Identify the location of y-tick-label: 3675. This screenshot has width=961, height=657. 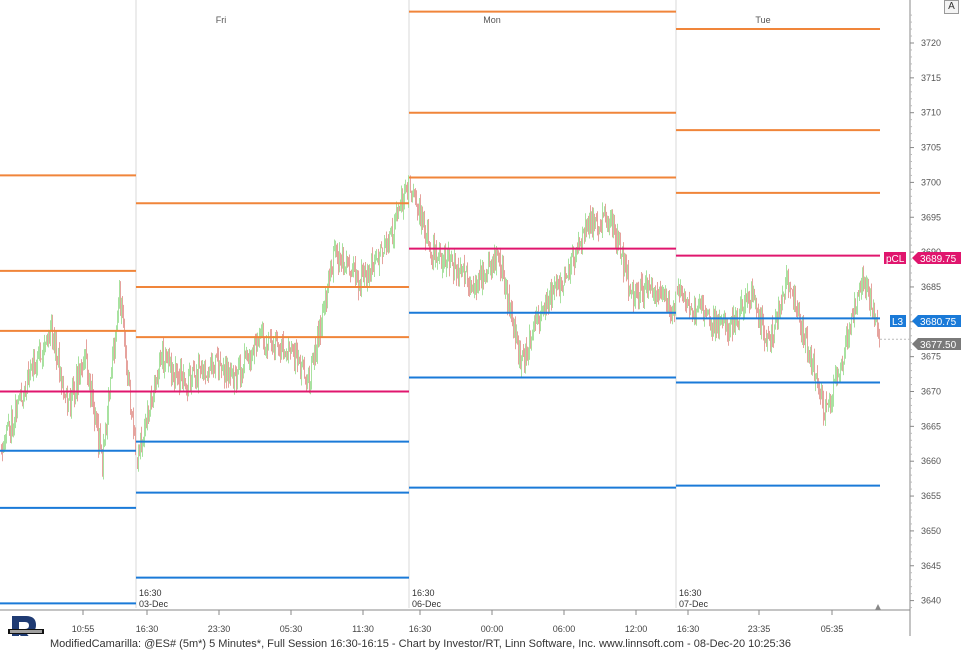
(931, 357).